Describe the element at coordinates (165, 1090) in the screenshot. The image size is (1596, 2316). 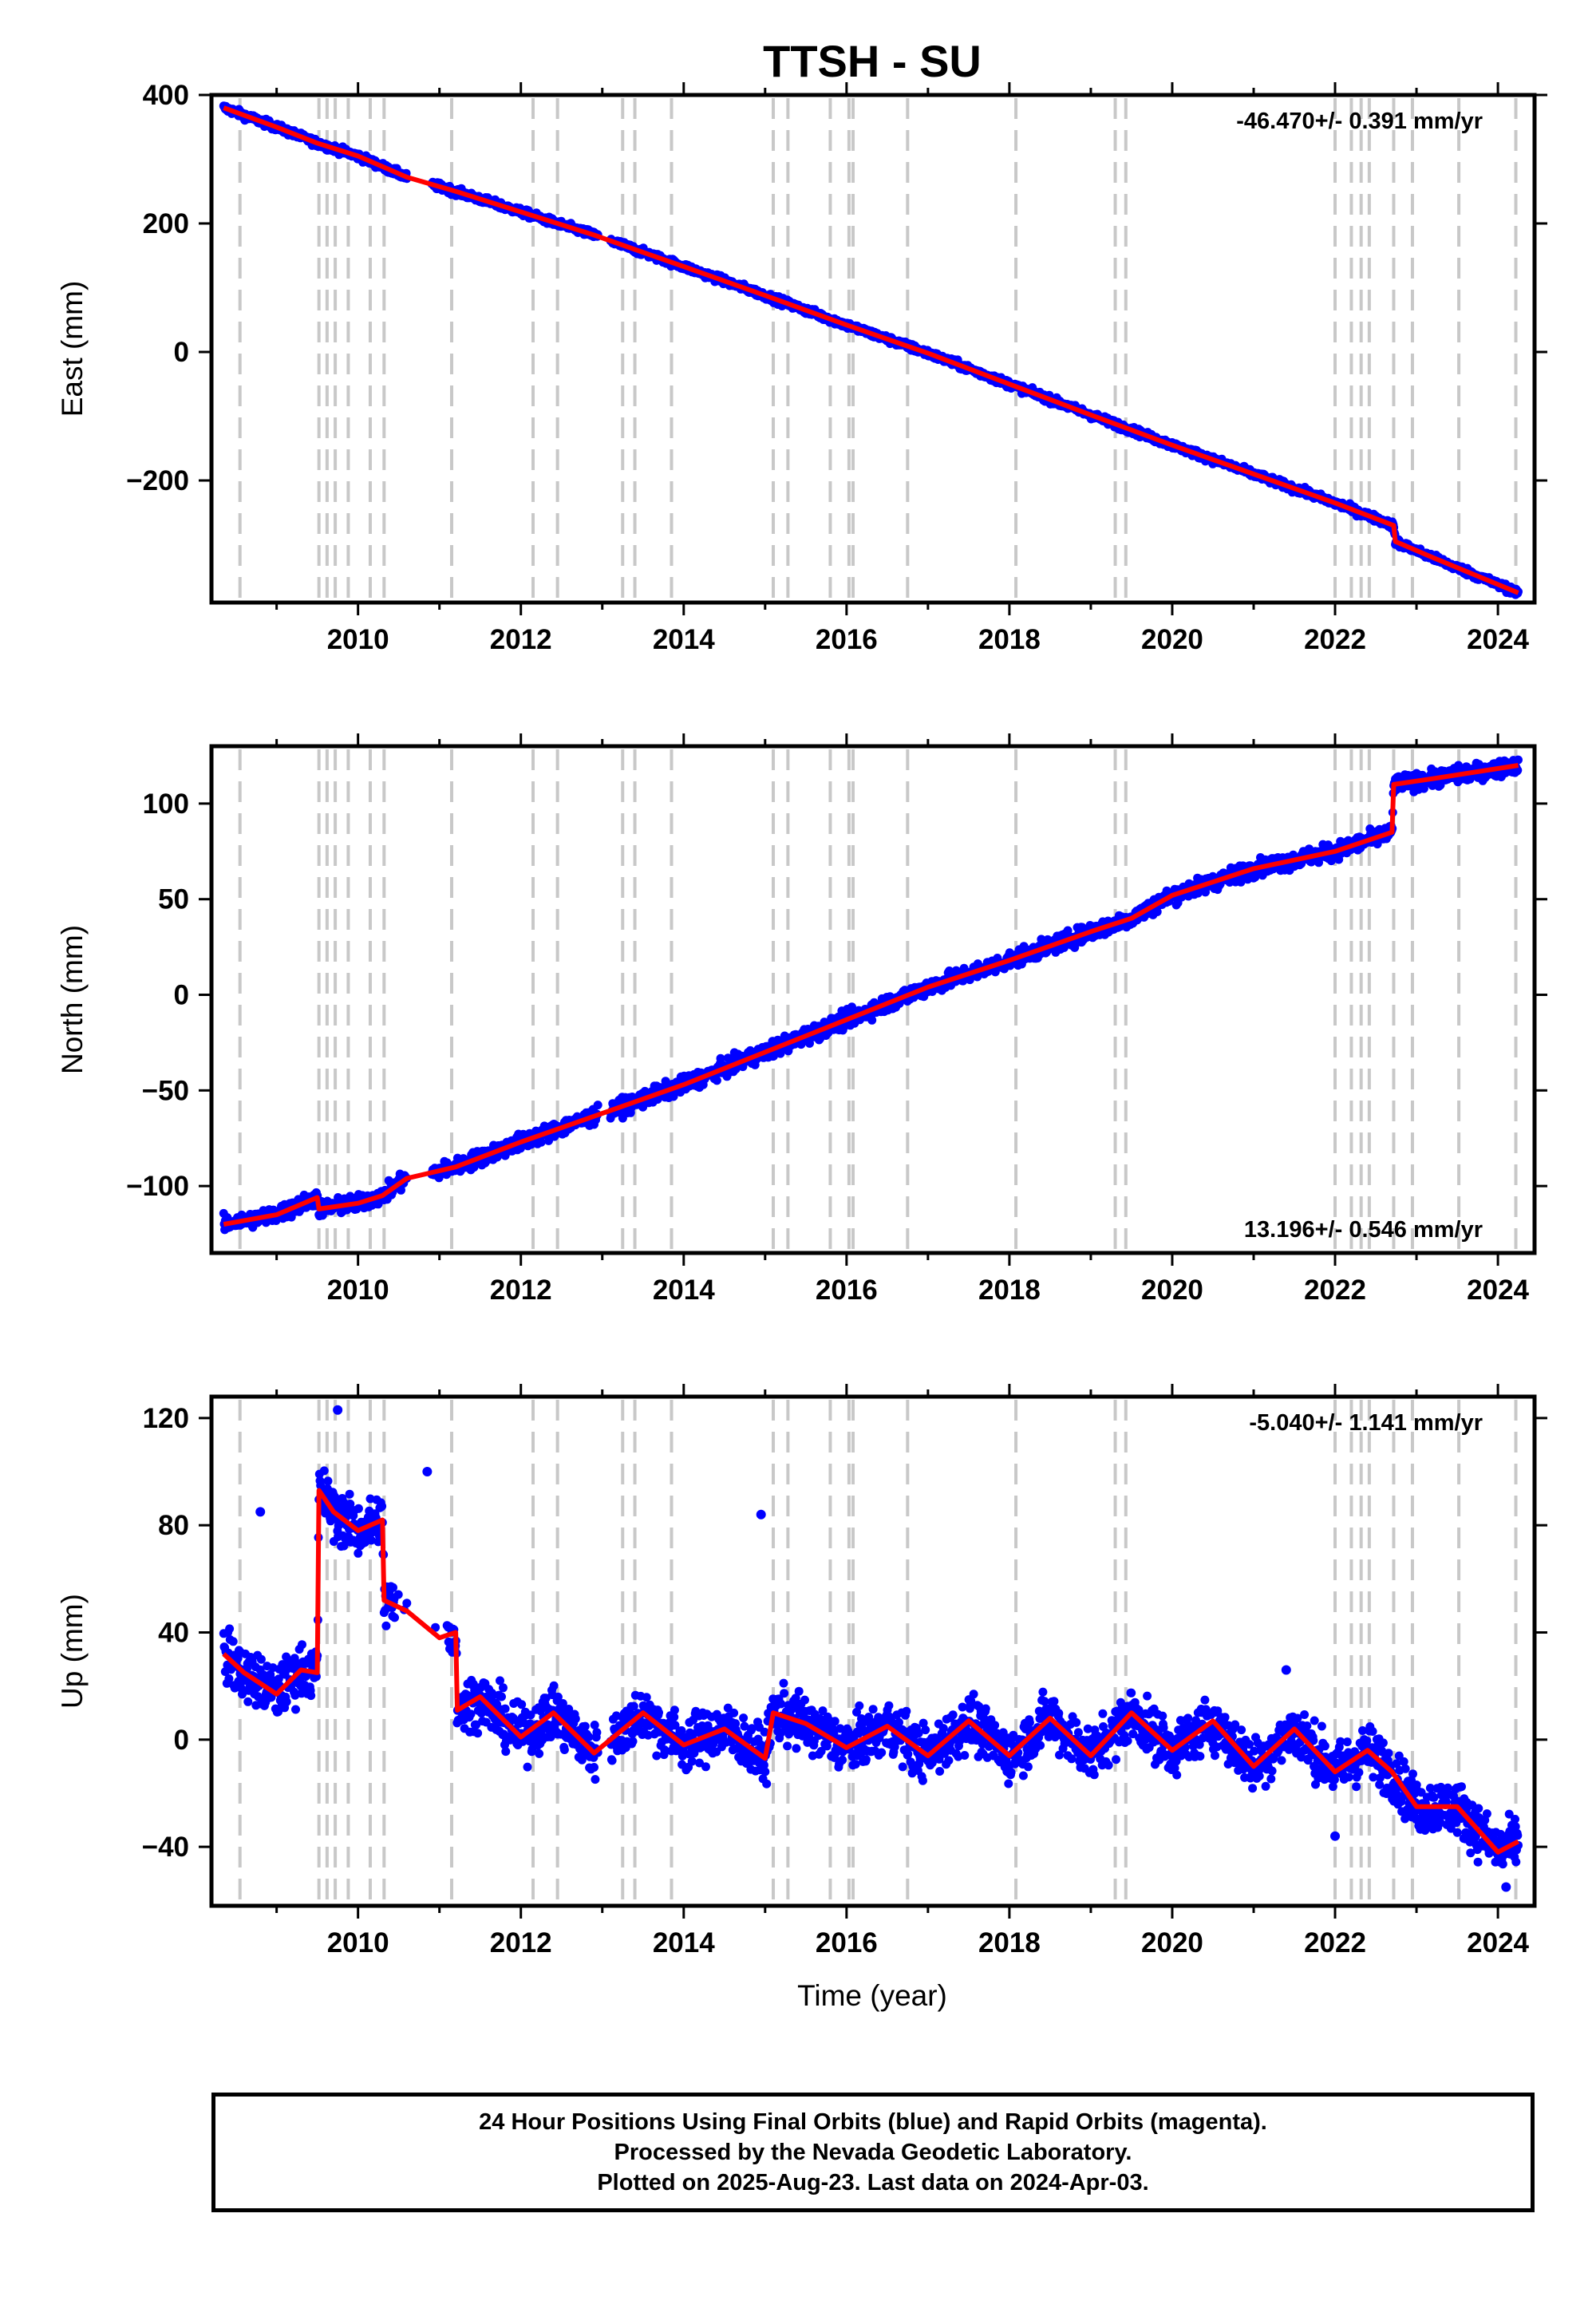
I see `y-tick-label: −50` at that location.